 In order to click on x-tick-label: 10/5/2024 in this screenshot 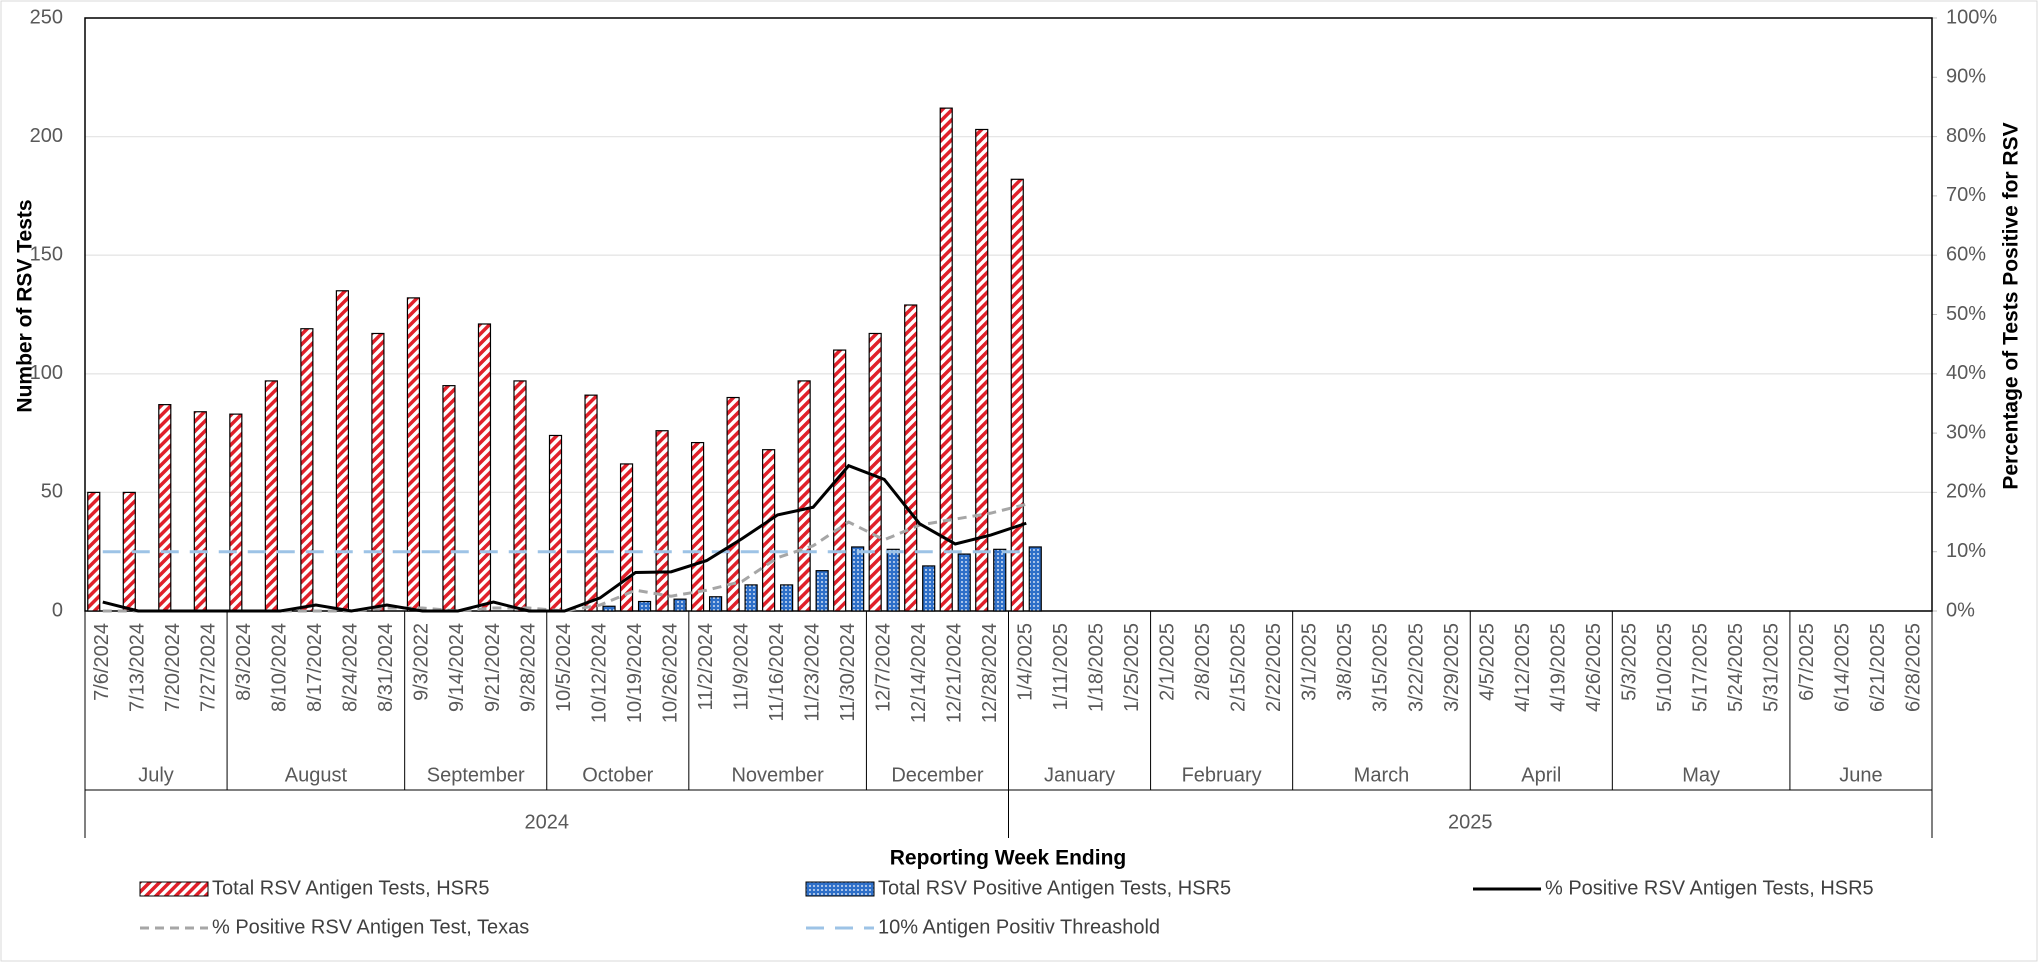, I will do `click(564, 667)`.